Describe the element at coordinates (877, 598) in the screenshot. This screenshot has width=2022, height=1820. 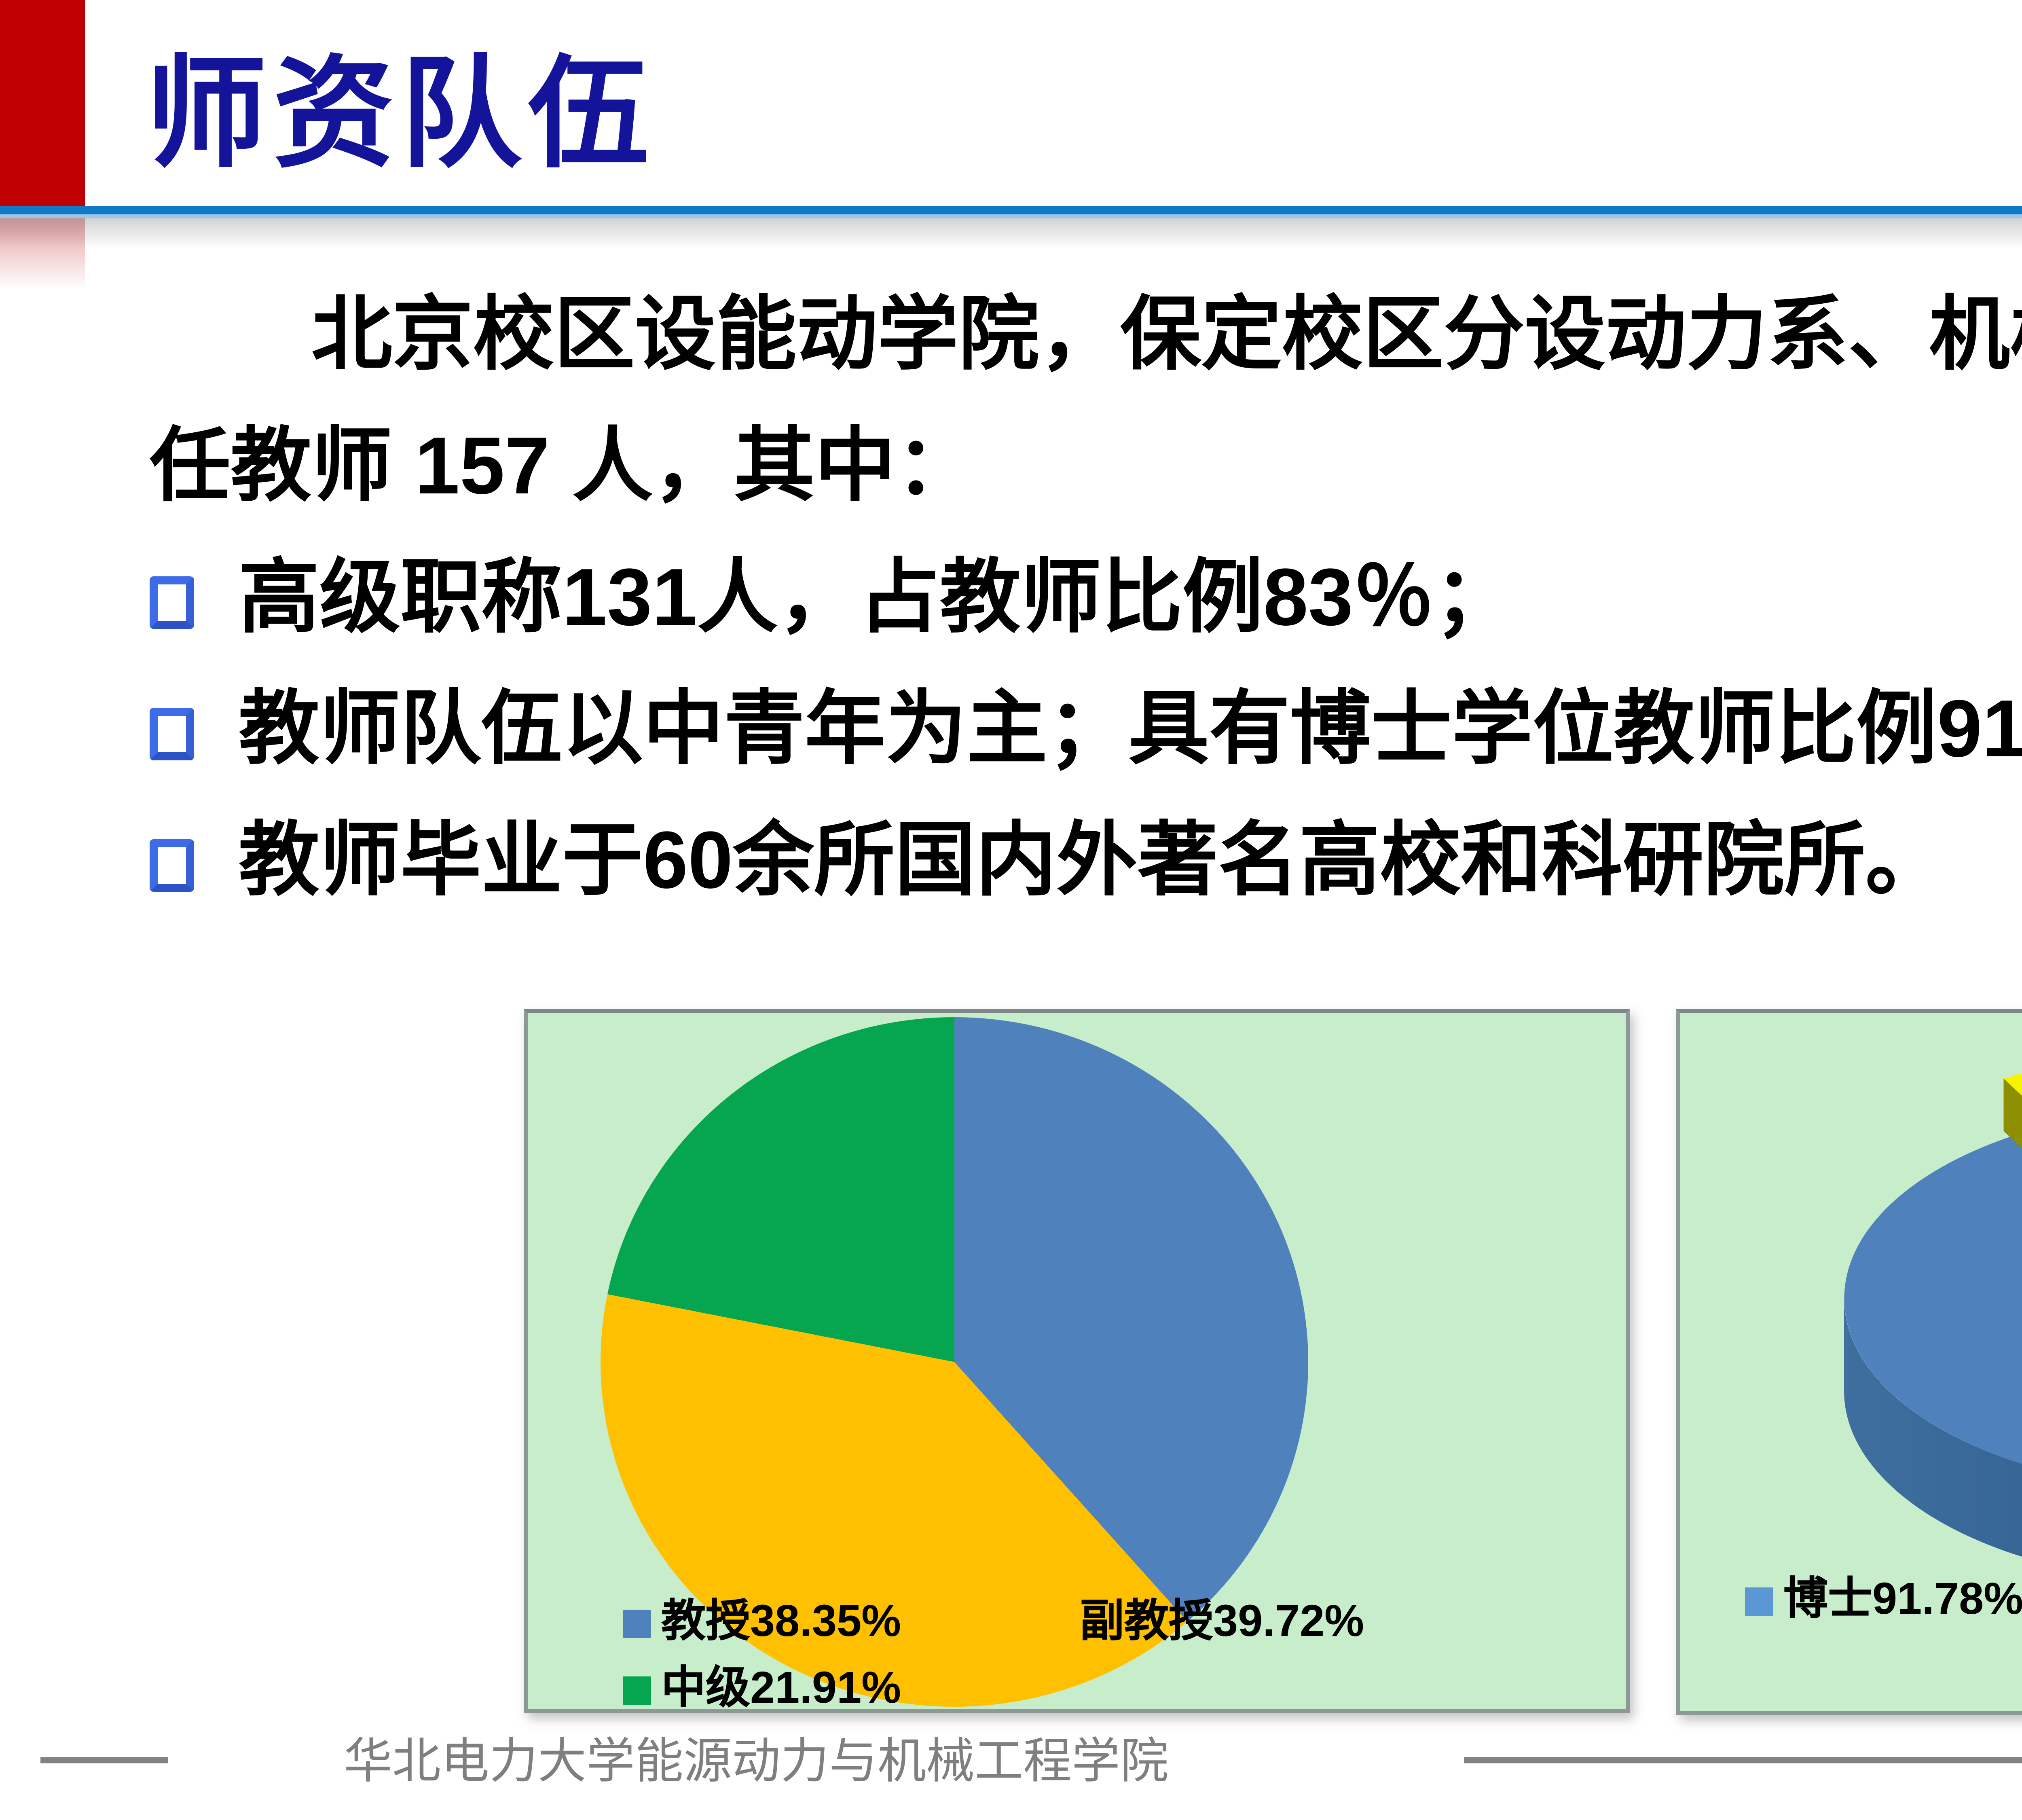
I see `bullet-text: 高级职称131人，占教师比例83％；` at that location.